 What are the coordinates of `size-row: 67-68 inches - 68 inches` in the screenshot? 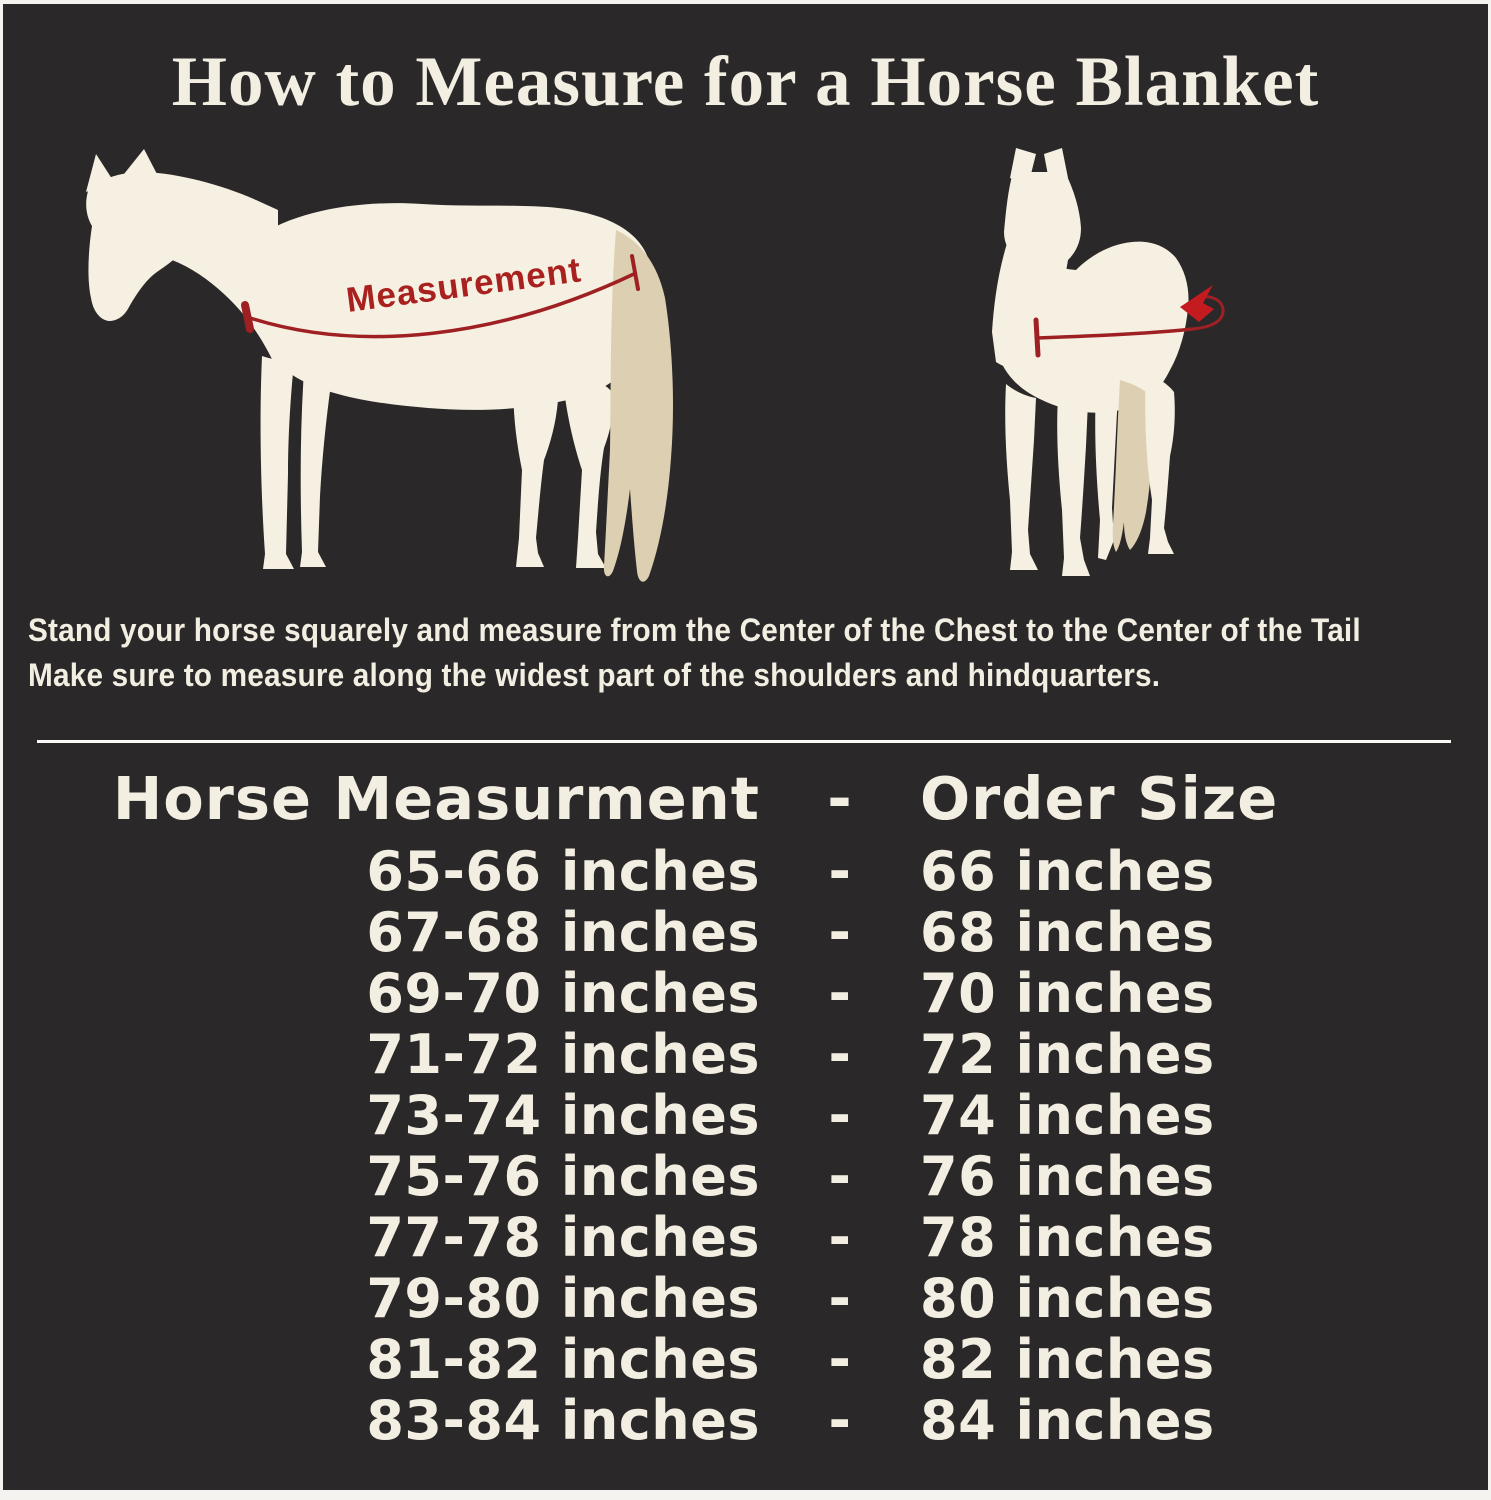 It's located at (745, 932).